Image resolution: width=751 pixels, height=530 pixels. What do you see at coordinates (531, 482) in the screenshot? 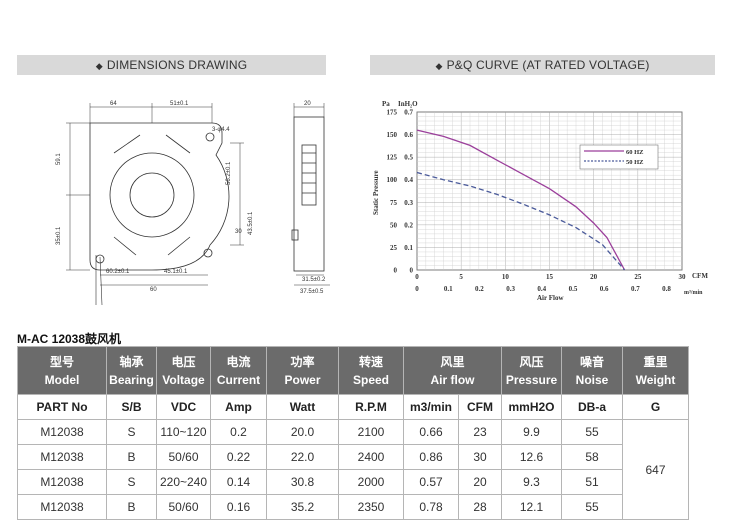
I see `cell-pressure: 9.3` at bounding box center [531, 482].